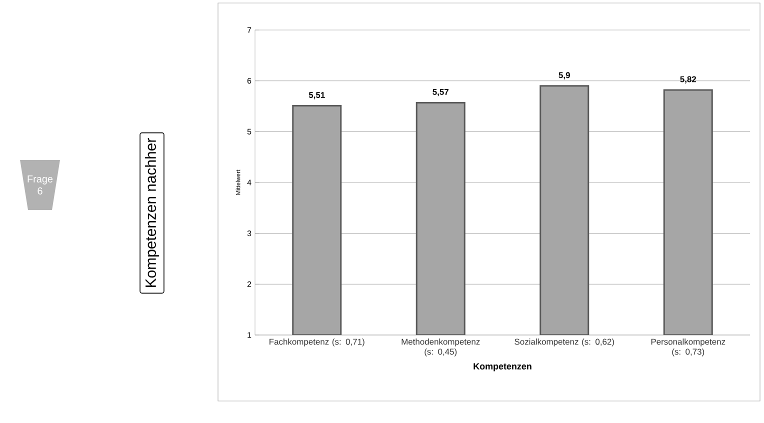 This screenshot has width=764, height=423. What do you see at coordinates (317, 342) in the screenshot?
I see `x-tick-label: Fachkompetenz (s: 0,71)` at bounding box center [317, 342].